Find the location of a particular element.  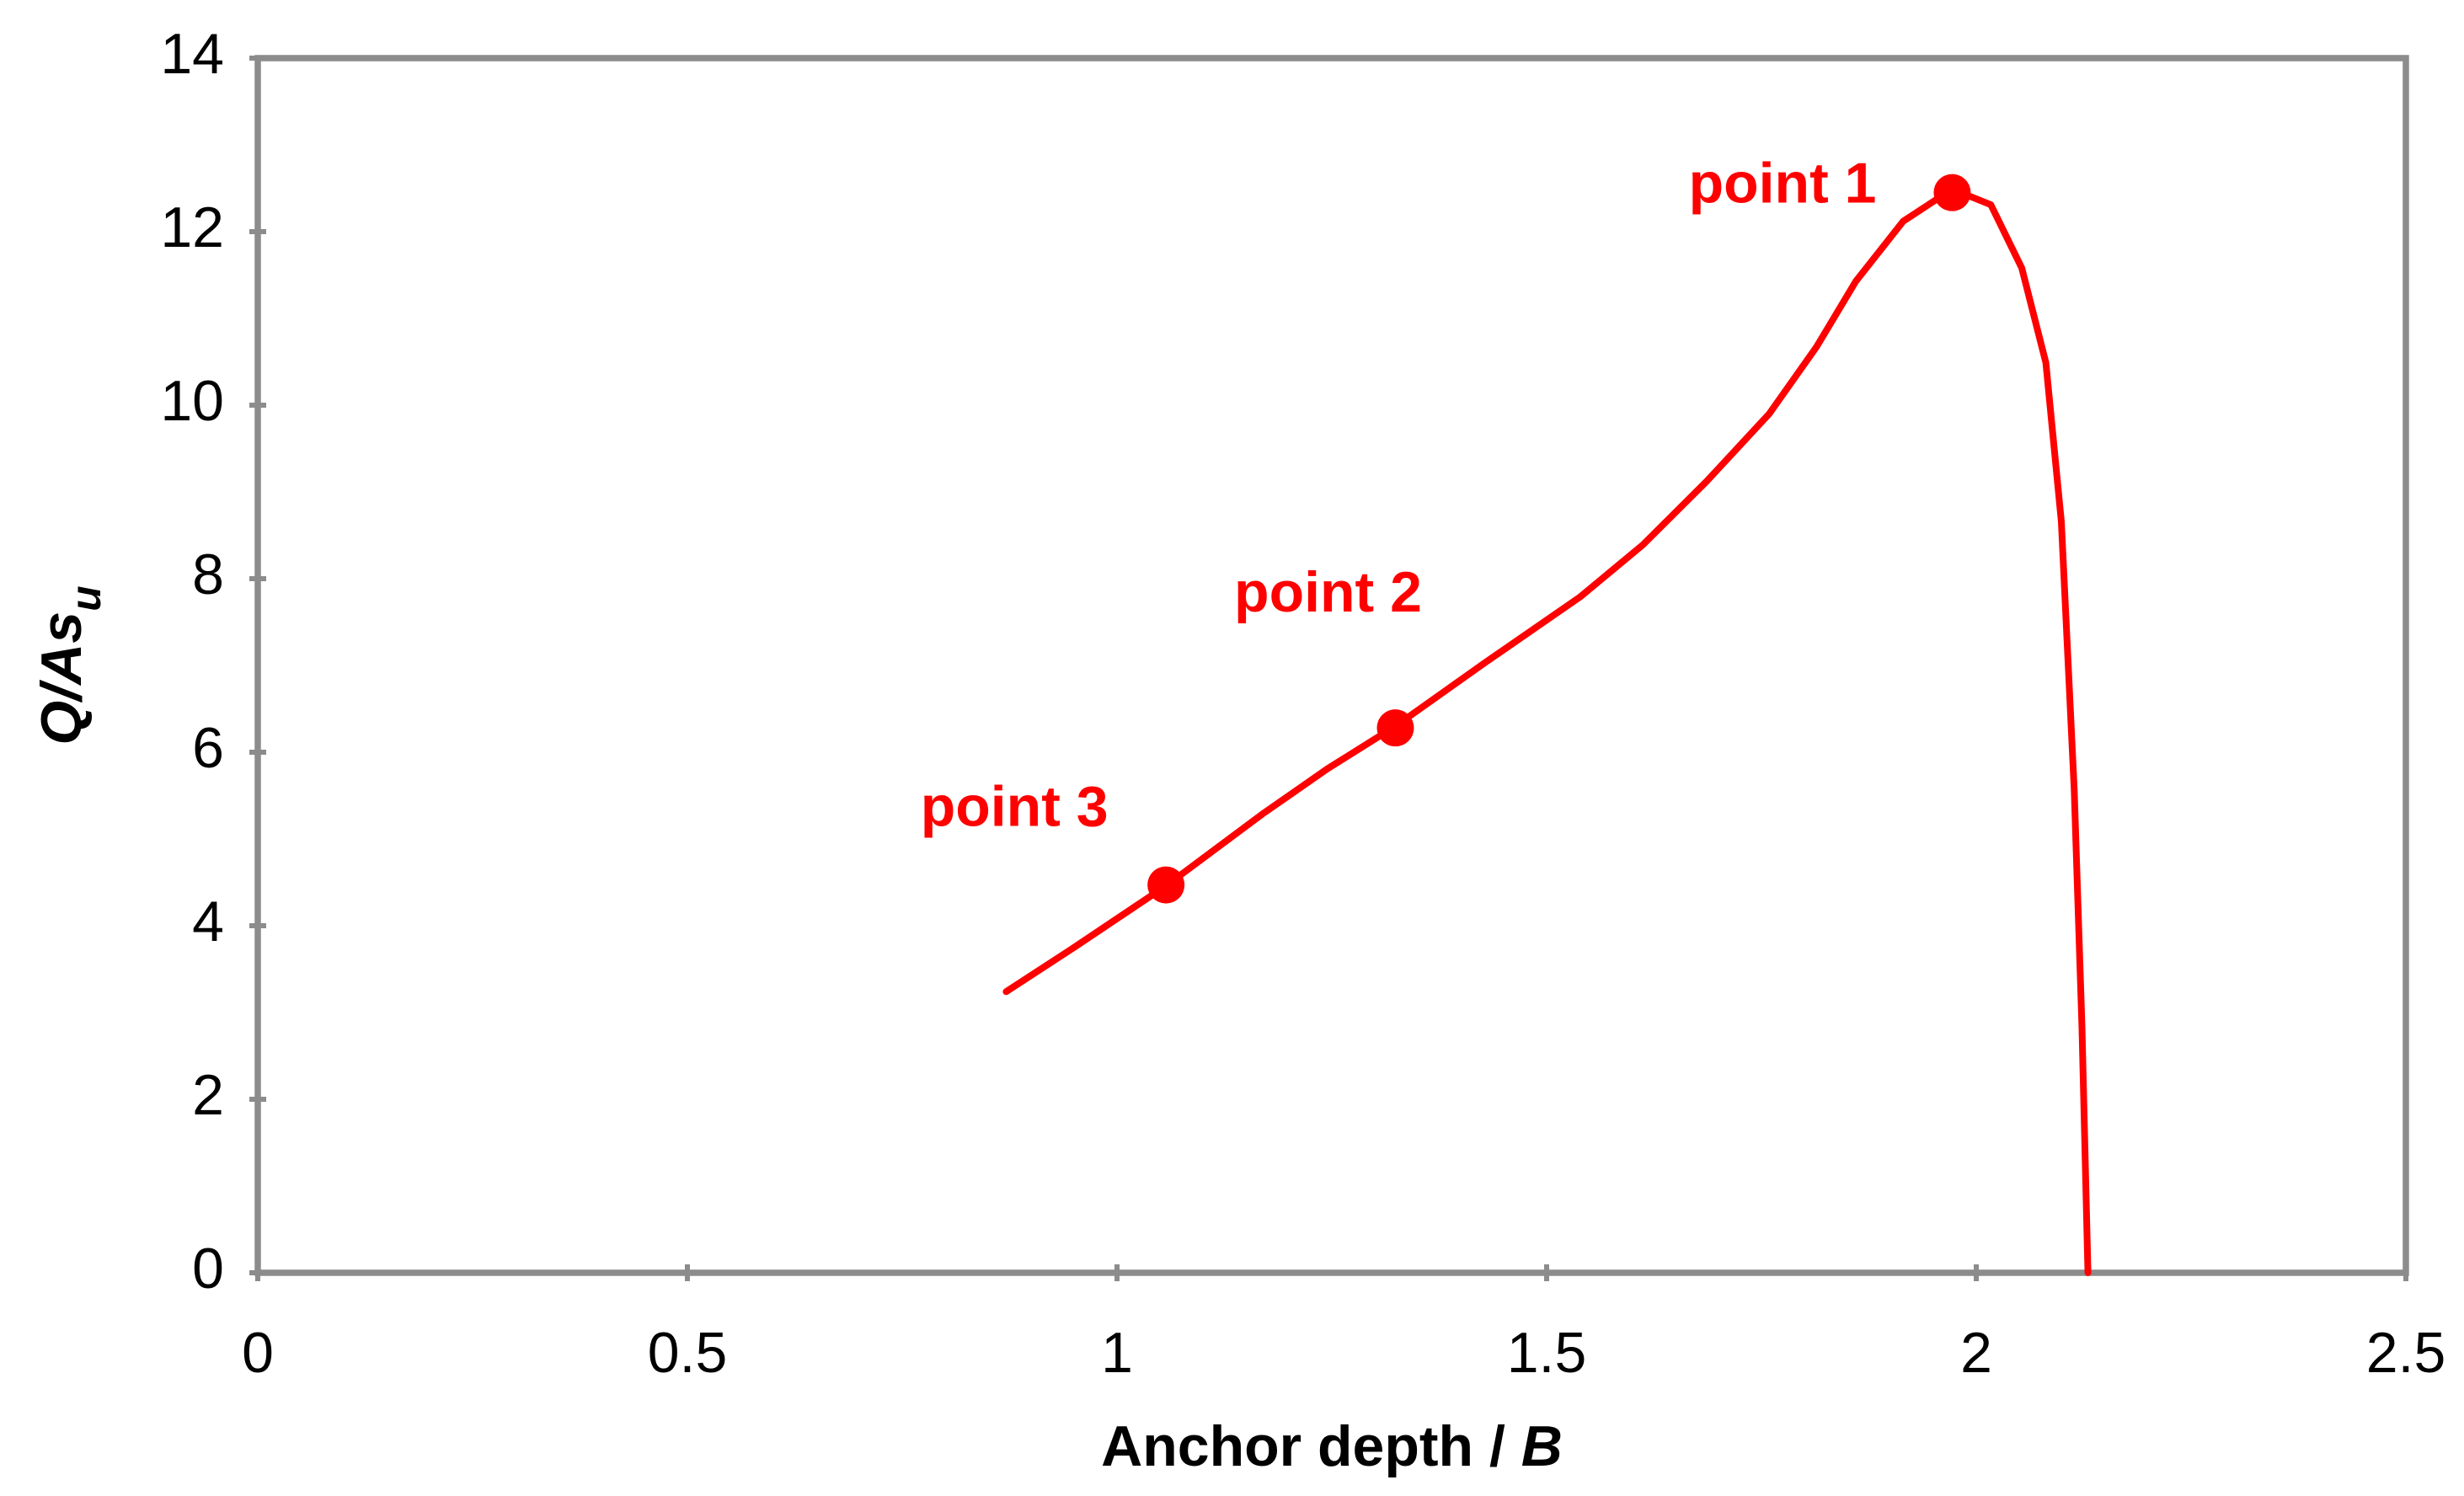

y-axis-label: Q/Asu is located at coordinates (70, 665).